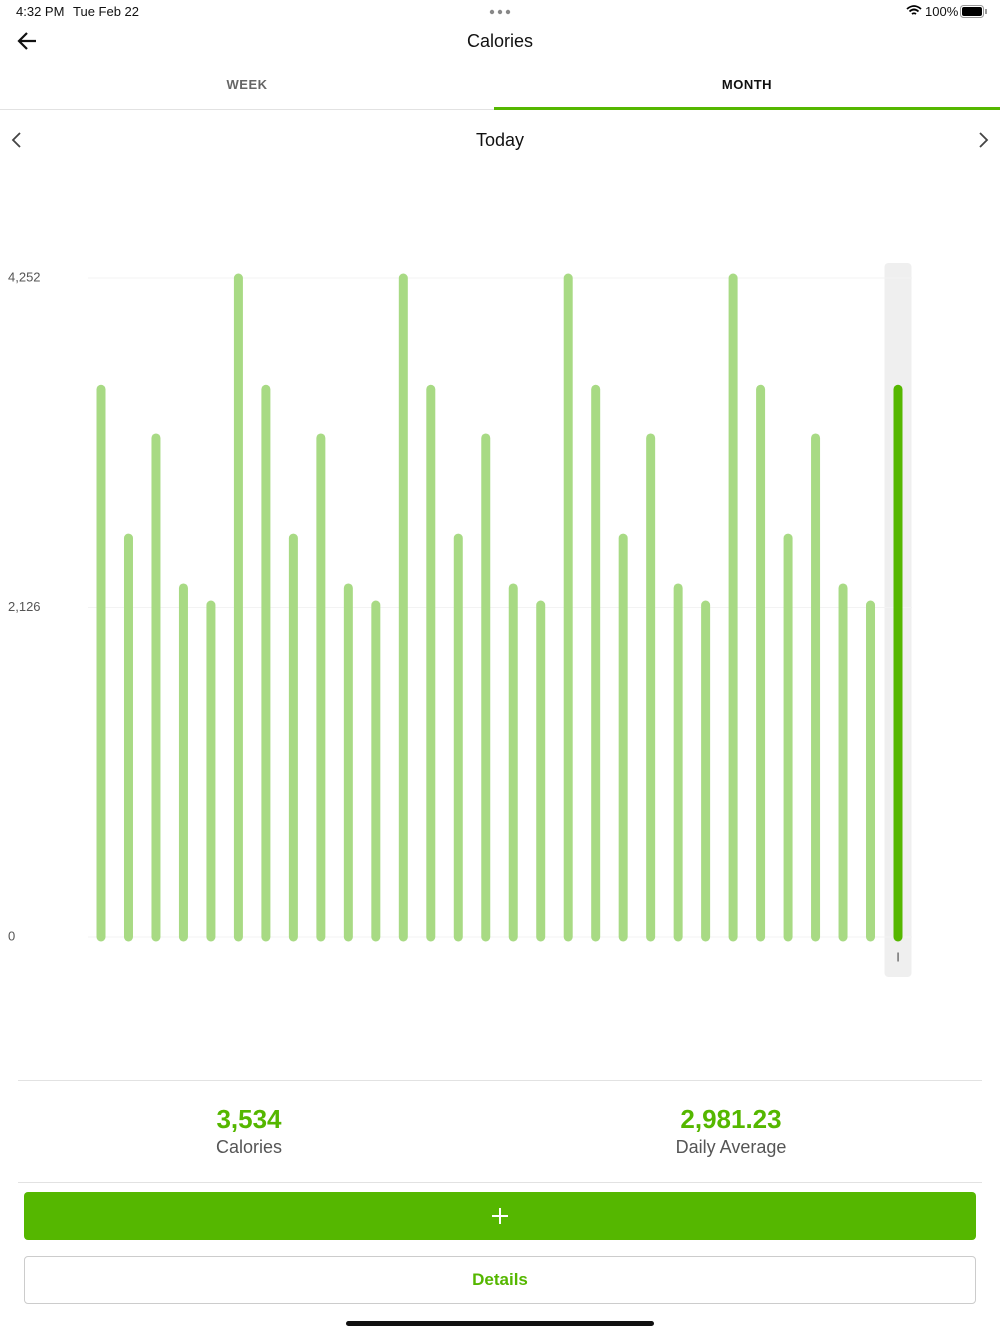 This screenshot has height=1334, width=1000. Describe the element at coordinates (914, 10) in the screenshot. I see `wifi-icon` at that location.